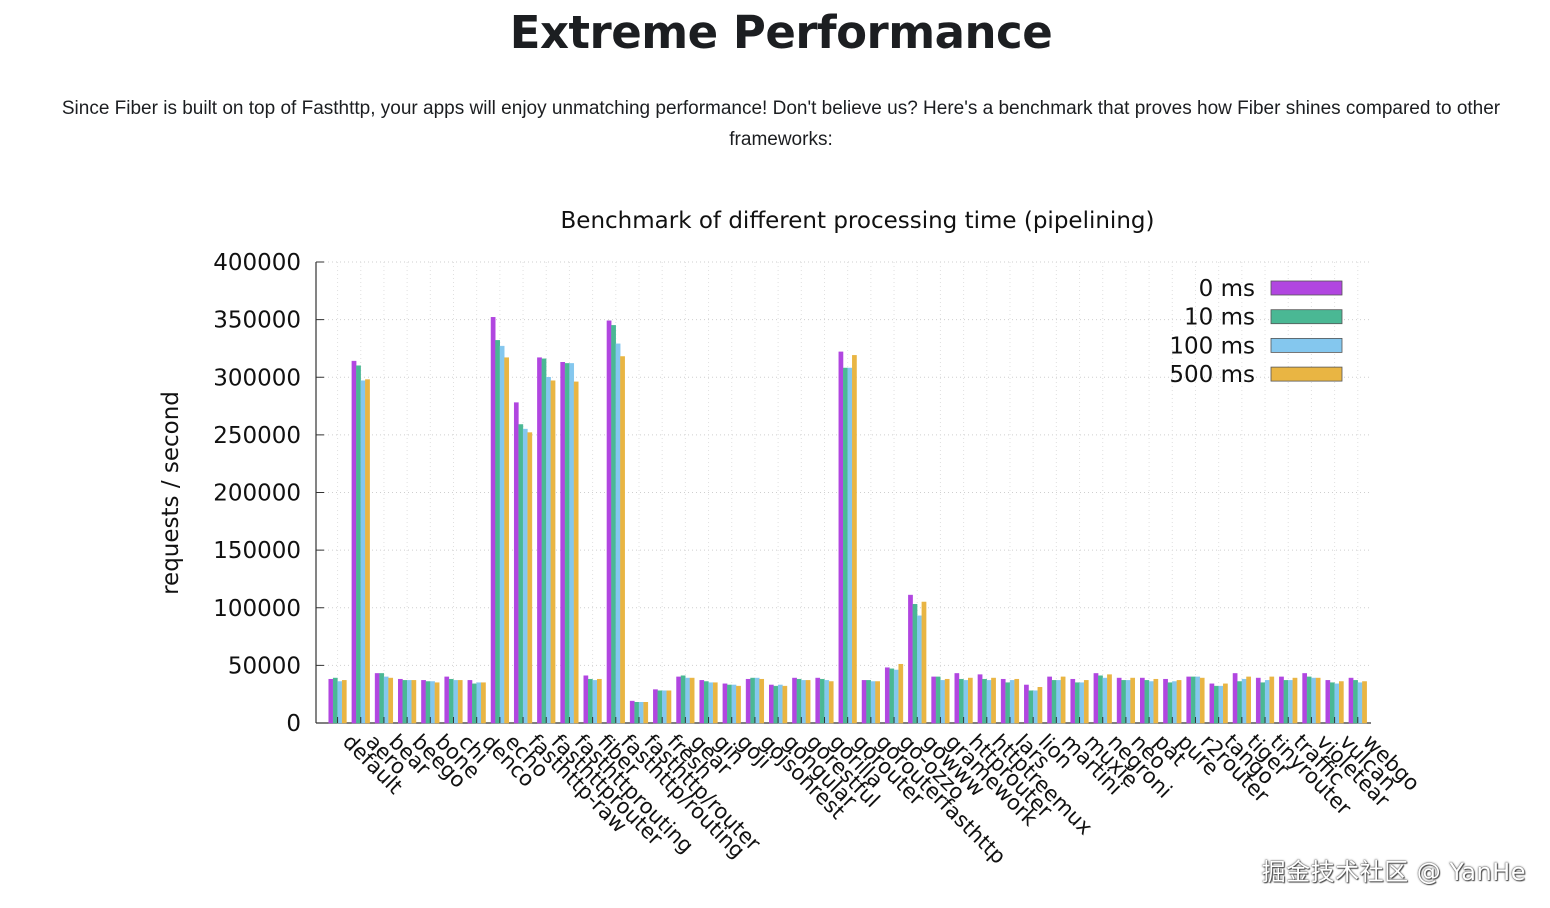 The width and height of the screenshot is (1550, 908). Describe the element at coordinates (1306, 374) in the screenshot. I see `legend-swatch` at that location.